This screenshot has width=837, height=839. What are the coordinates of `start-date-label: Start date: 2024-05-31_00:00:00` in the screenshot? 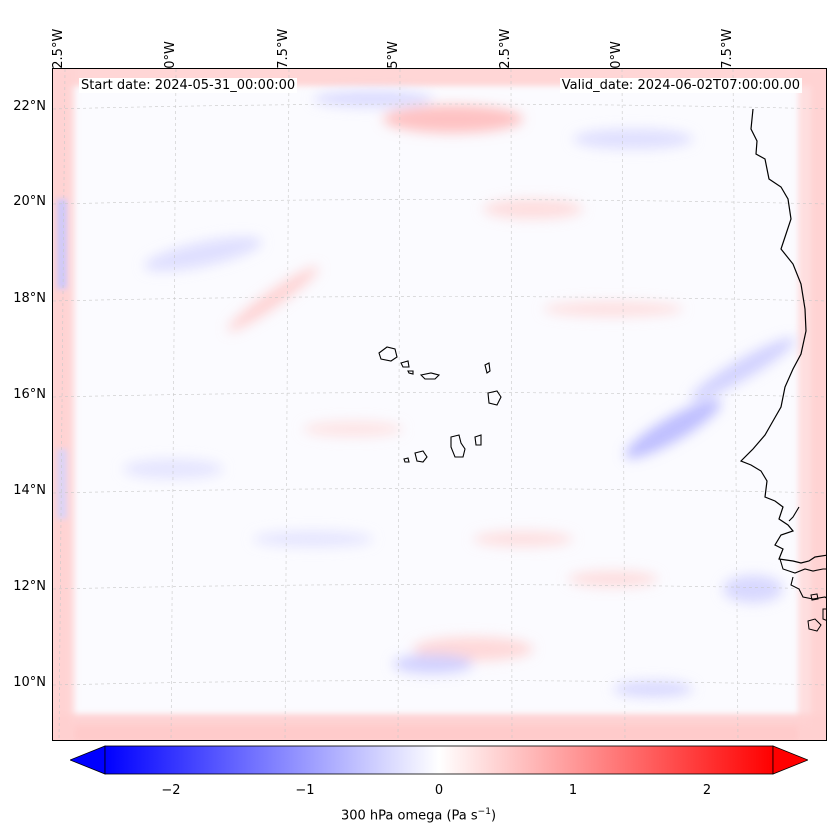 It's located at (188, 85).